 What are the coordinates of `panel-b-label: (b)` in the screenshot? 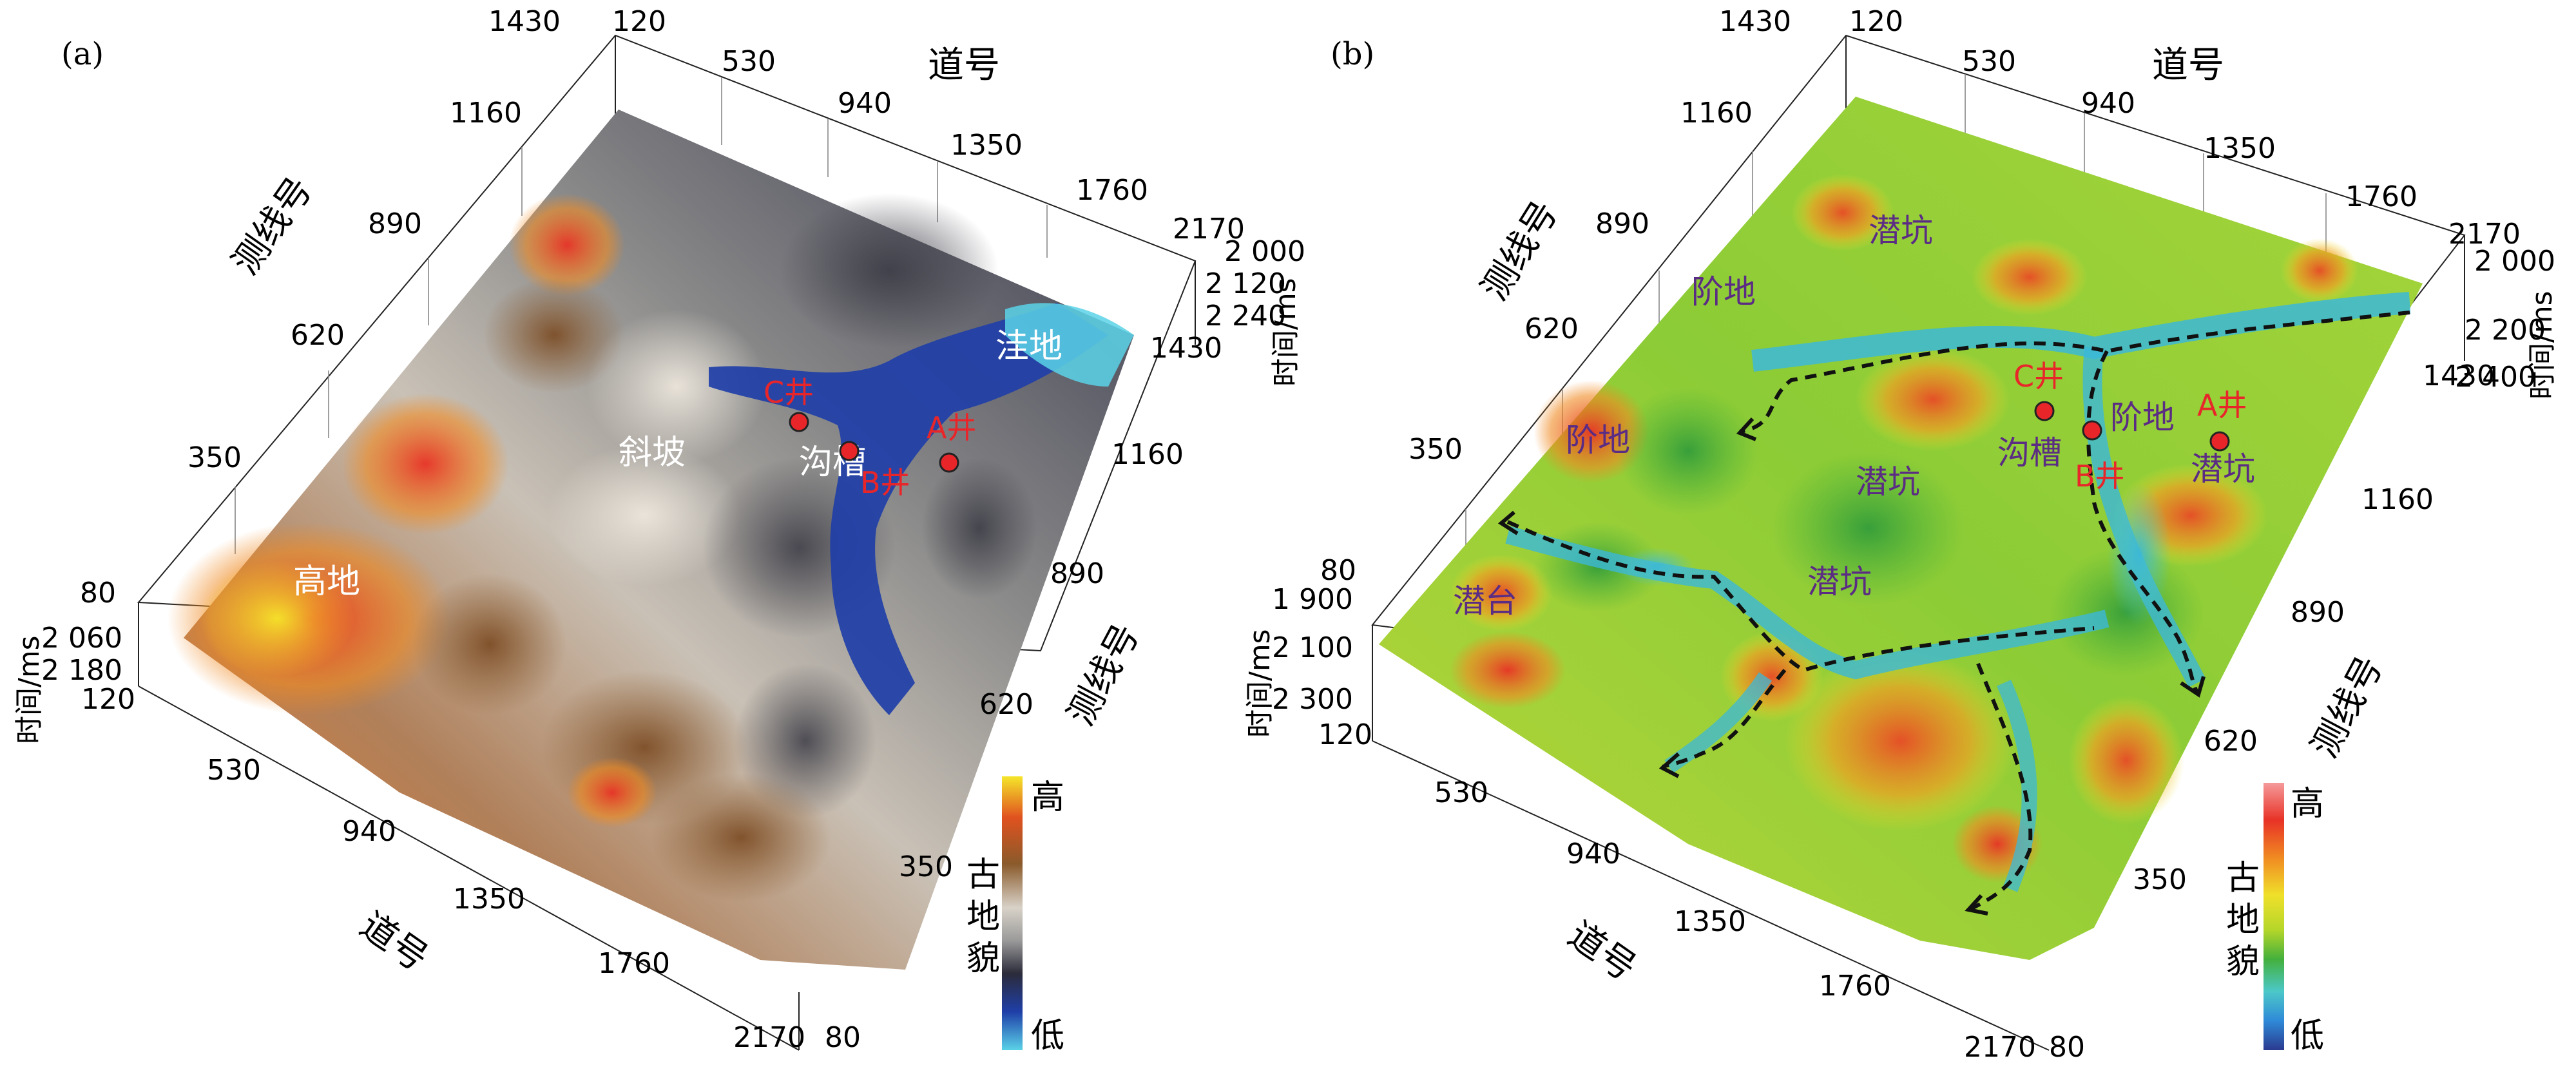 It's located at (1352, 54).